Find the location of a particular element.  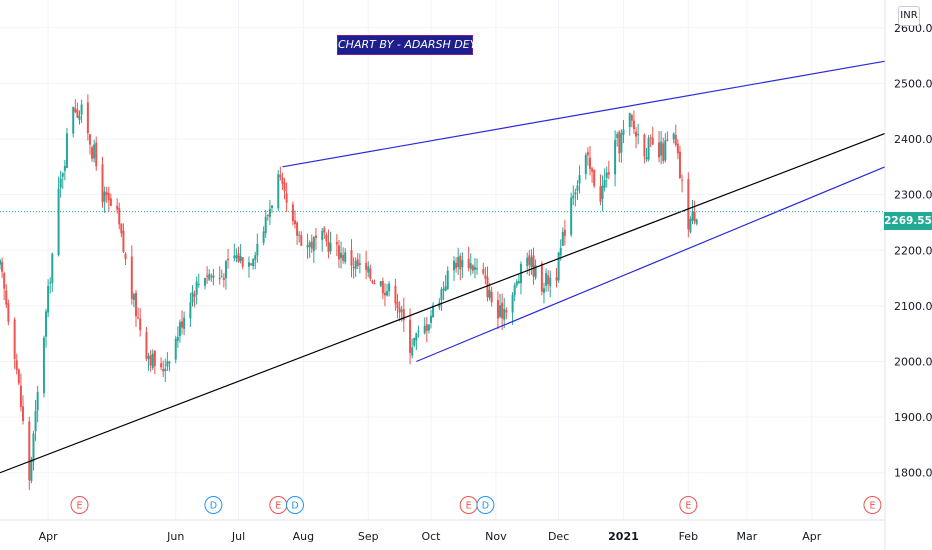

price-tick-label: 2200.00 is located at coordinates (913, 250).